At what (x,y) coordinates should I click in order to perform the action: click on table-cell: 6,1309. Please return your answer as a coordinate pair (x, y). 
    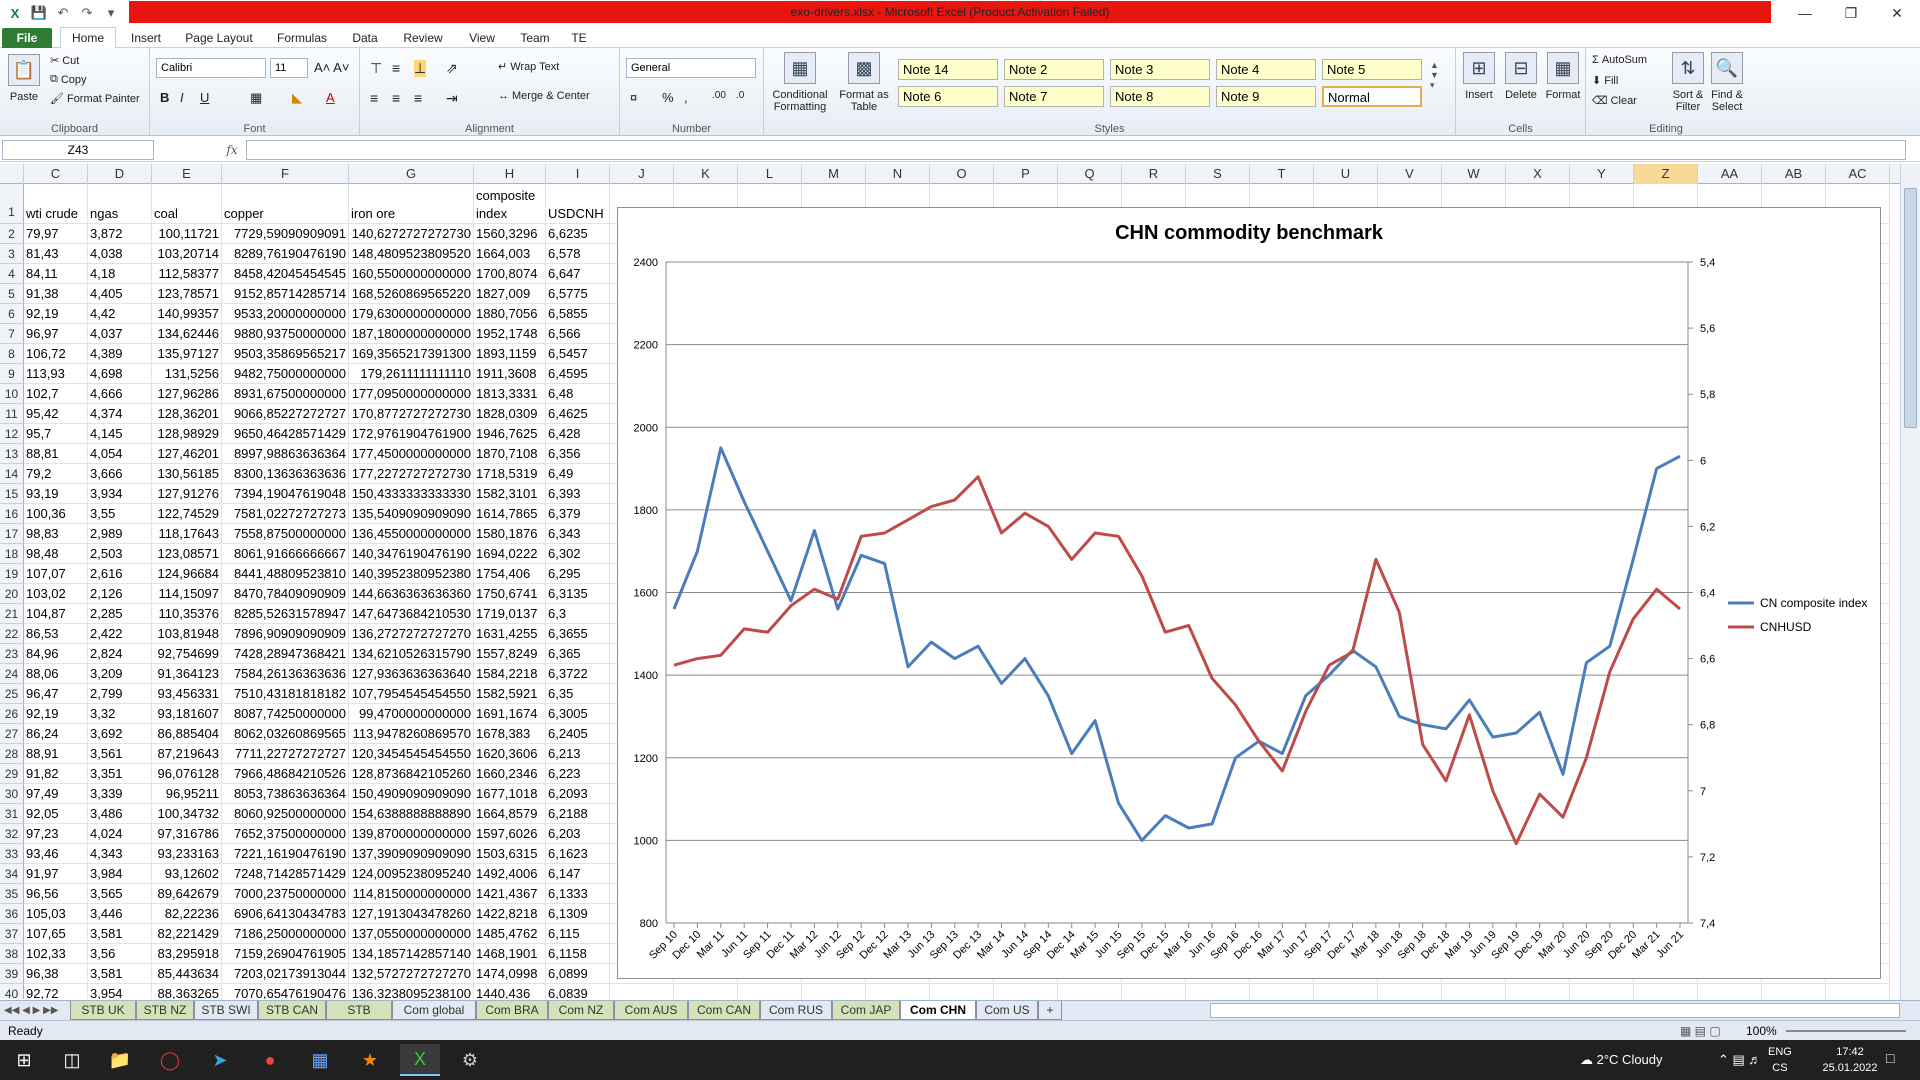
    Looking at the image, I should click on (578, 914).